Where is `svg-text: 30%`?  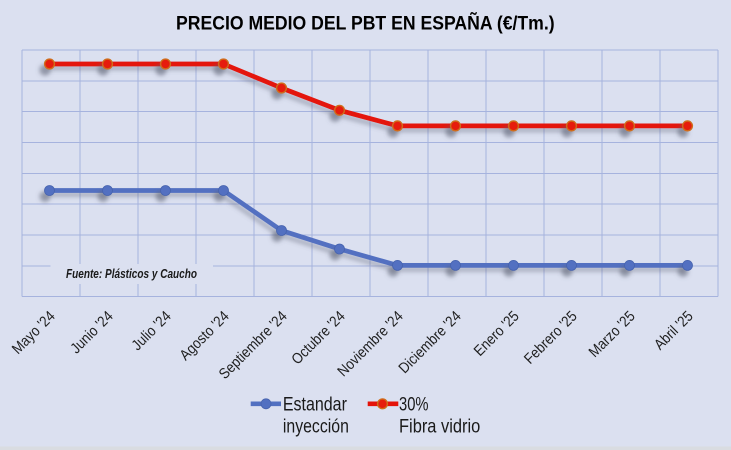
svg-text: 30% is located at coordinates (414, 405).